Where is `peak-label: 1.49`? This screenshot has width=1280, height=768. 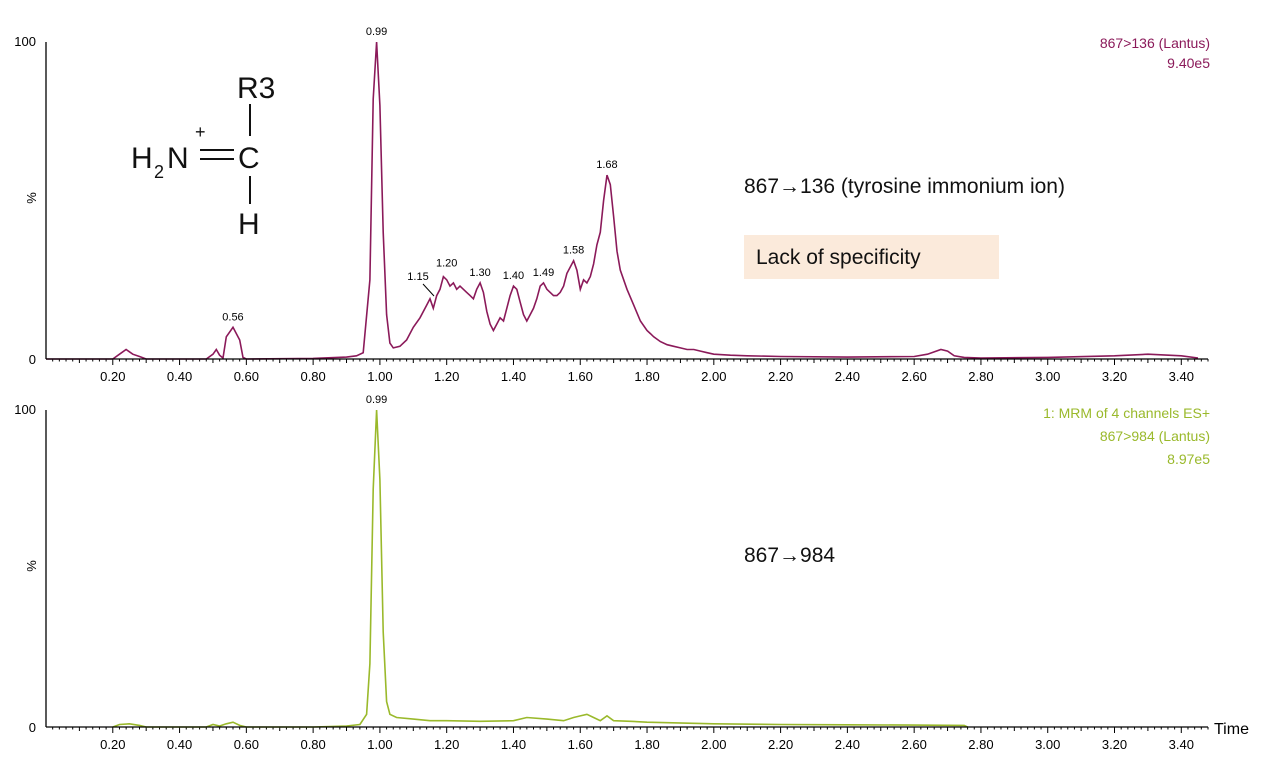 peak-label: 1.49 is located at coordinates (543, 273).